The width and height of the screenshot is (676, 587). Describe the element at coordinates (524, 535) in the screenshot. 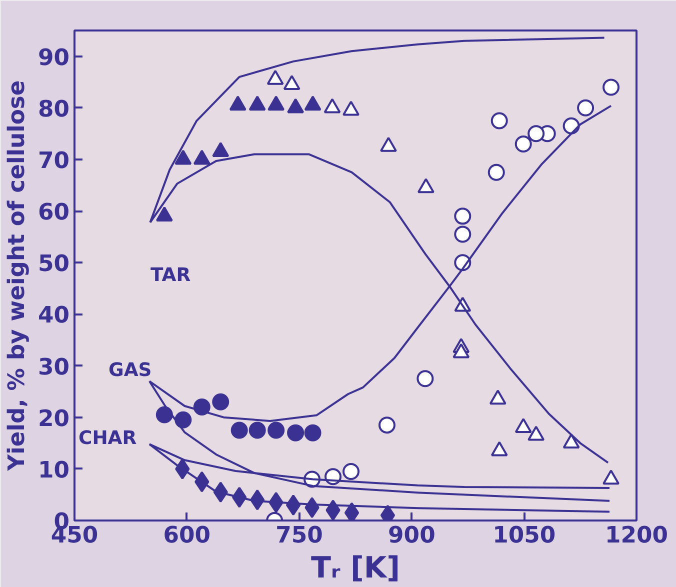

I see `x-tick-label: 1050` at that location.